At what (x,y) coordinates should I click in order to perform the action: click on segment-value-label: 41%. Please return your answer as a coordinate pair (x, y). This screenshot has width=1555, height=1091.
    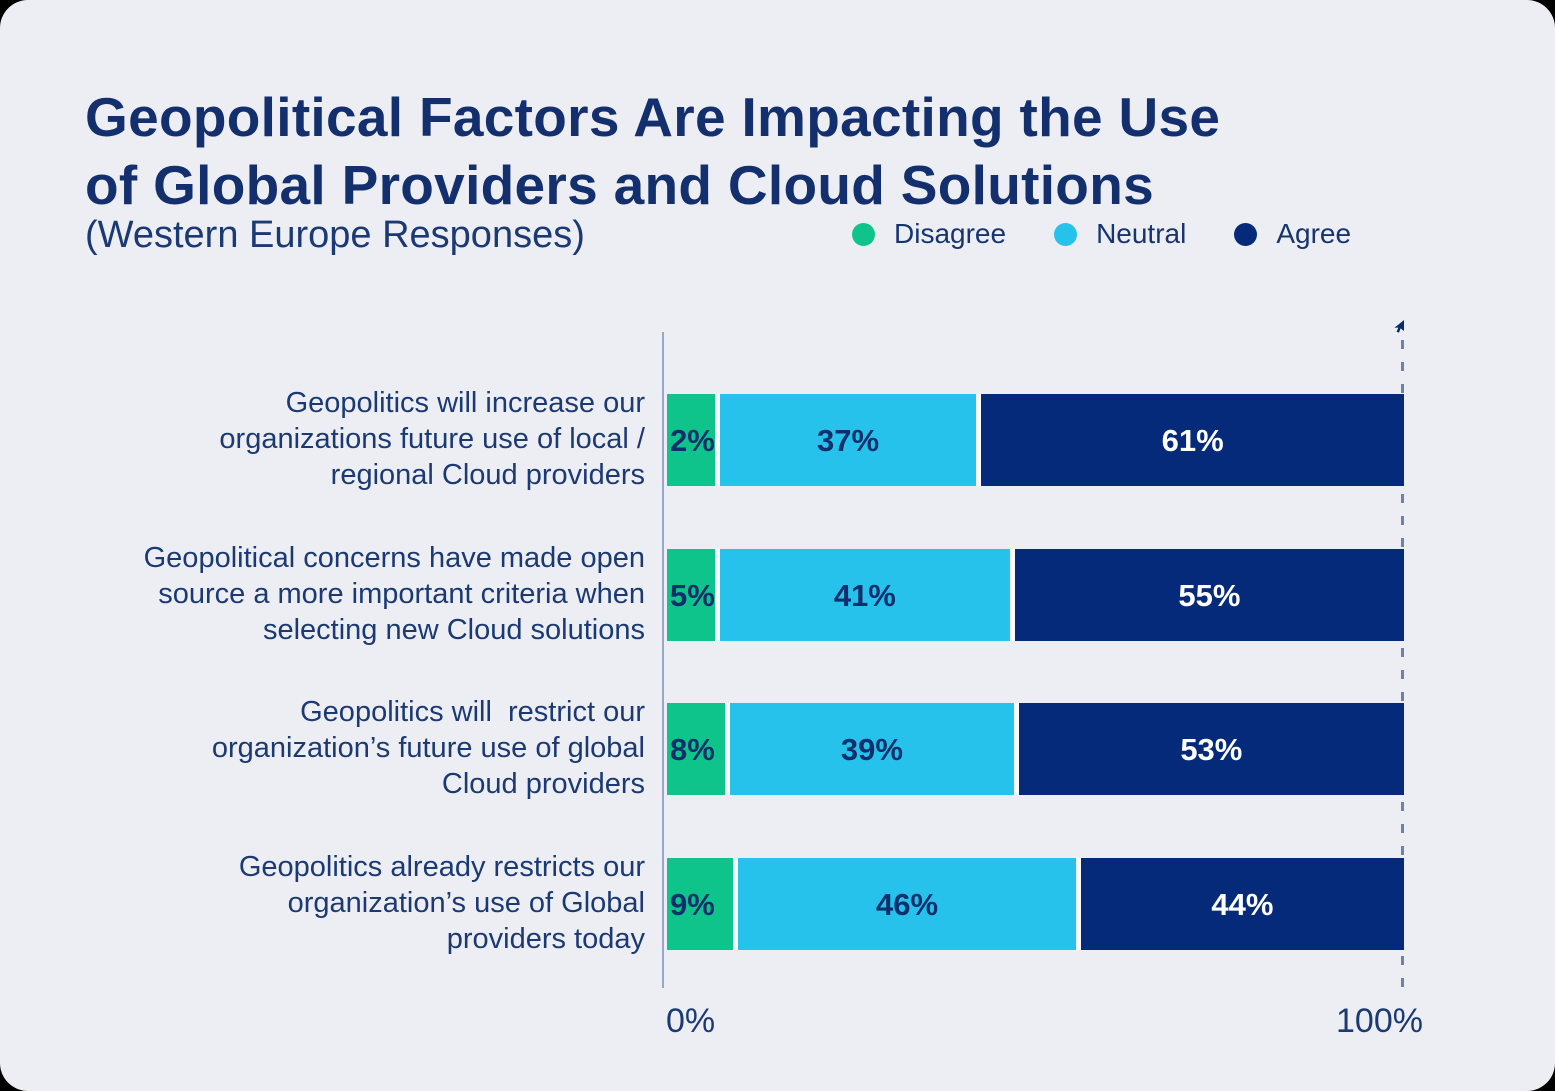
    Looking at the image, I should click on (864, 595).